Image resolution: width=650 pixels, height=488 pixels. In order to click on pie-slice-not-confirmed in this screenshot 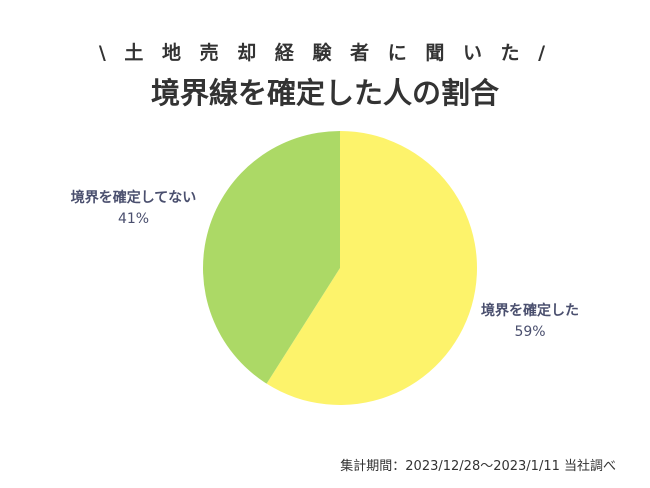, I will do `click(271, 257)`.